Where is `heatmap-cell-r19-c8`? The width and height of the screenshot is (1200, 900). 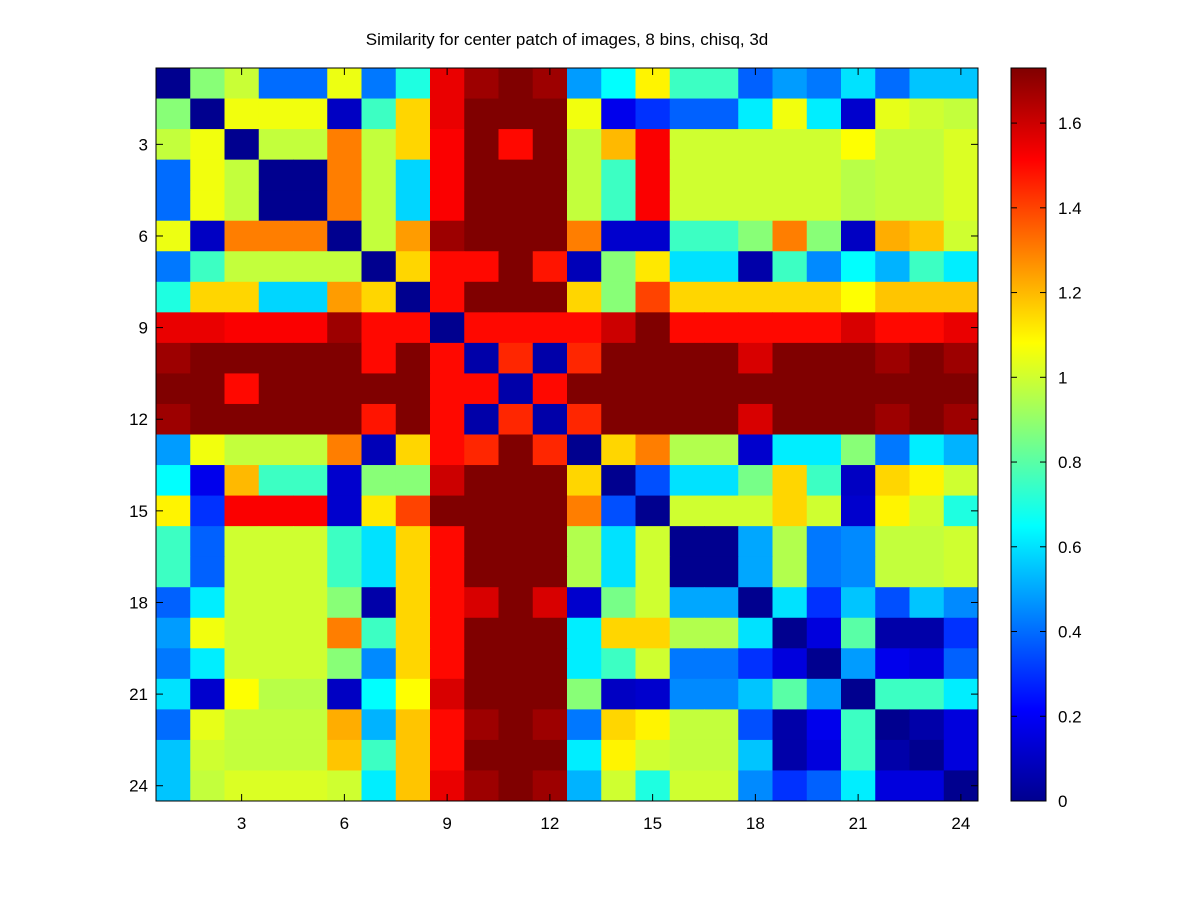 heatmap-cell-r19-c8 is located at coordinates (413, 633).